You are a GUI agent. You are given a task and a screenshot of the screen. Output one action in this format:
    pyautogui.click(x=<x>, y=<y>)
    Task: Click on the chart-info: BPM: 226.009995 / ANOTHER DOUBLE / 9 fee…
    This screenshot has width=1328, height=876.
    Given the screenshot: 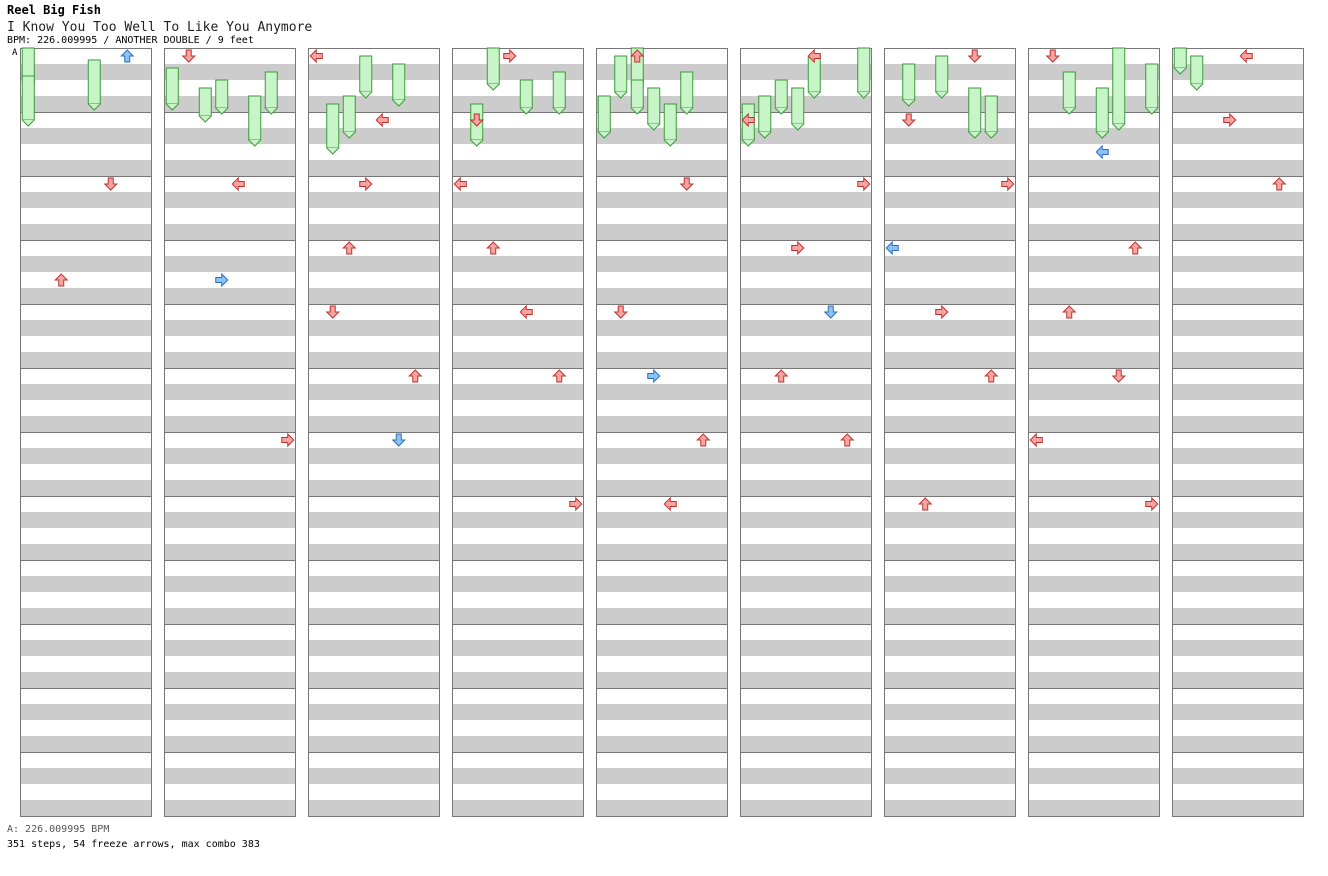 What is the action you would take?
    pyautogui.click(x=130, y=40)
    